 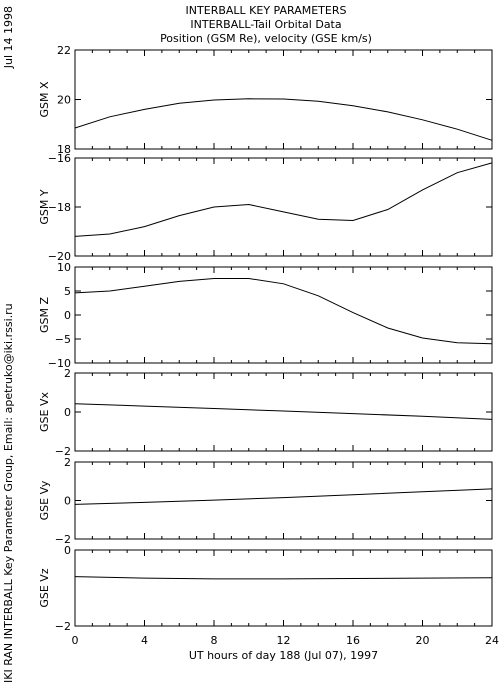 What do you see at coordinates (67, 291) in the screenshot?
I see `panel-3-y-tick-label: 5` at bounding box center [67, 291].